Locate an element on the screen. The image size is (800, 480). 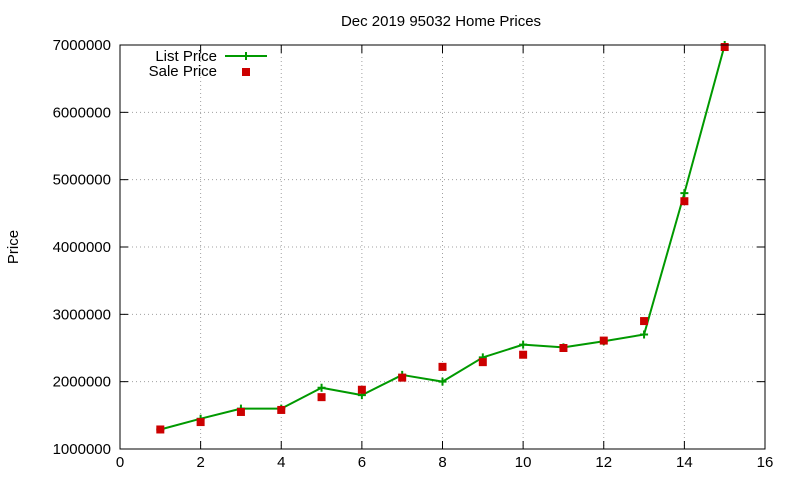
x-tick-label: 8 is located at coordinates (442, 462).